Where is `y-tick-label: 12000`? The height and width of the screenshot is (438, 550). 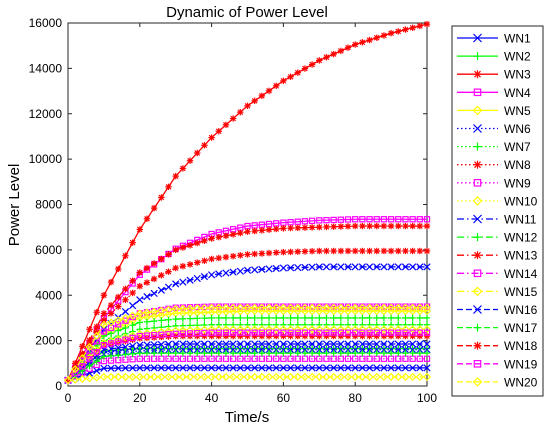 y-tick-label: 12000 is located at coordinates (46, 114).